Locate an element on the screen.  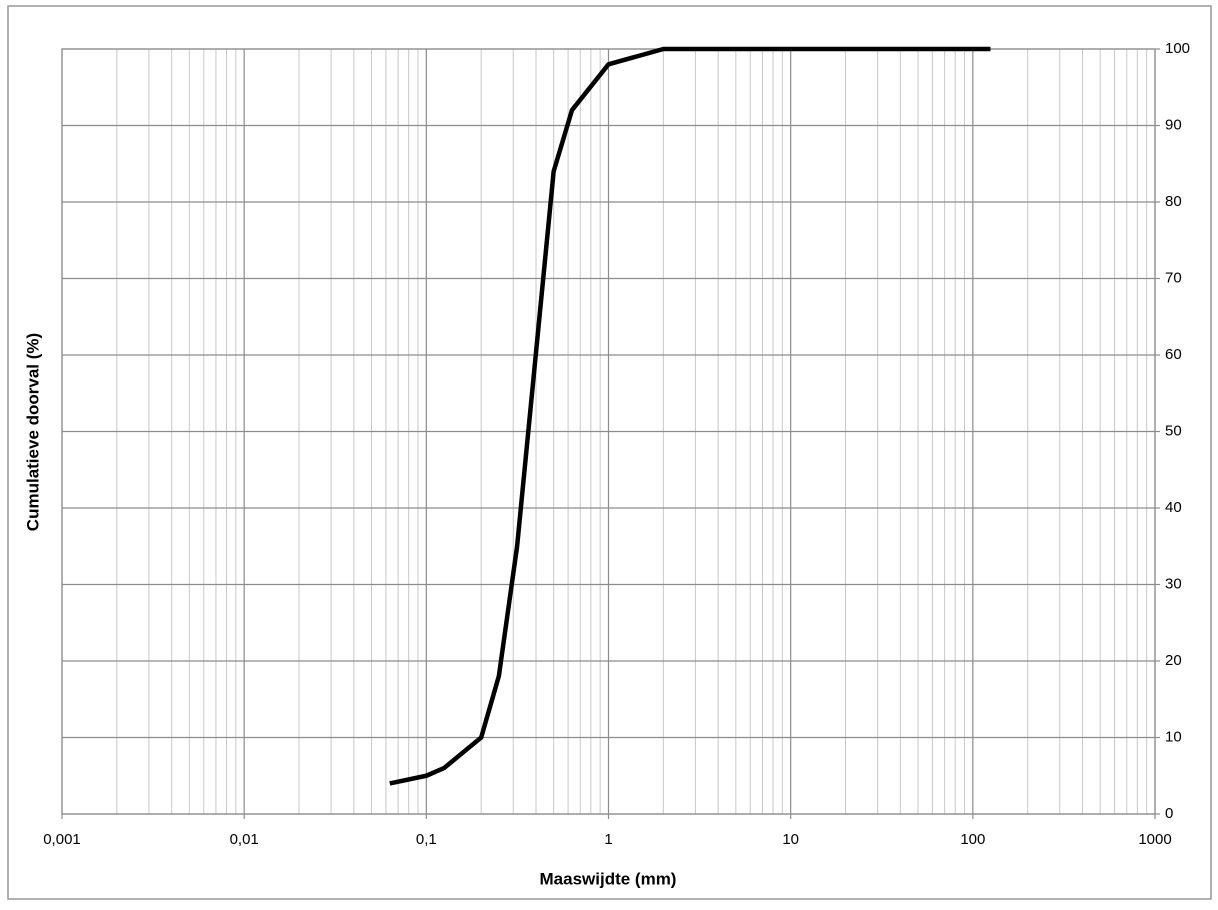
x-tick-label: 100 is located at coordinates (972, 839).